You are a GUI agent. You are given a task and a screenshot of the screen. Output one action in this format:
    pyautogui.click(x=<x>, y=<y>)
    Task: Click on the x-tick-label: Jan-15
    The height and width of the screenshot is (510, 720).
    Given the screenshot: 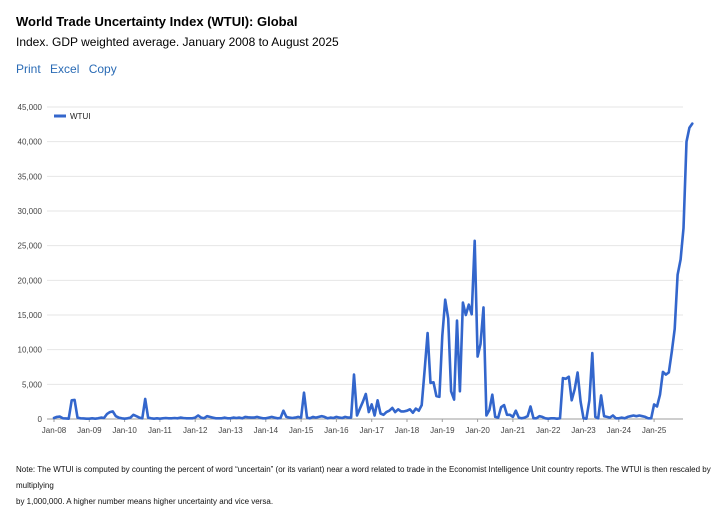 What is the action you would take?
    pyautogui.click(x=301, y=430)
    